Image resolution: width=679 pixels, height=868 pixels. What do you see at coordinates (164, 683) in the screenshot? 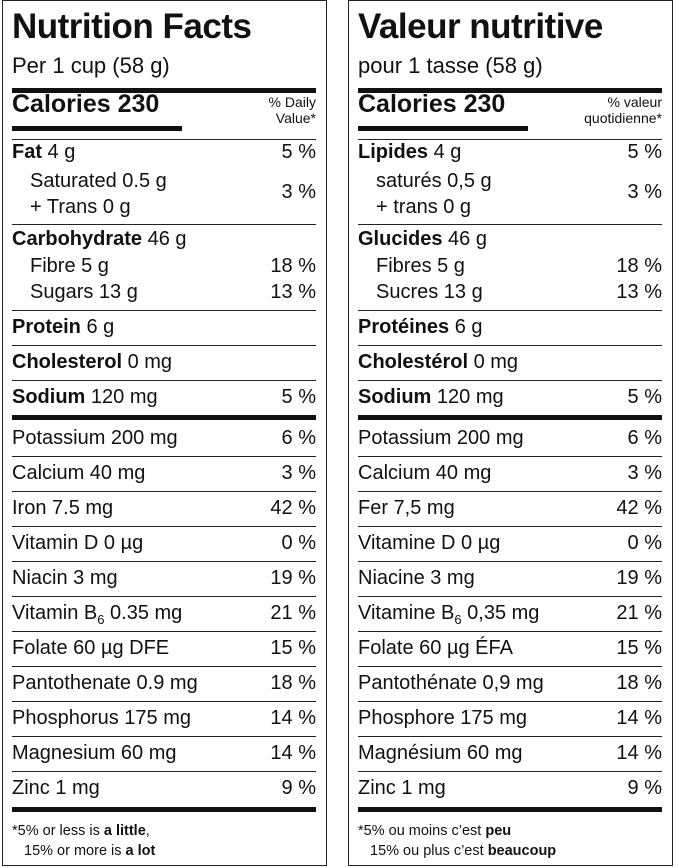
I see `nutrient-row: Pantothenate 0.9 mg 18 %` at bounding box center [164, 683].